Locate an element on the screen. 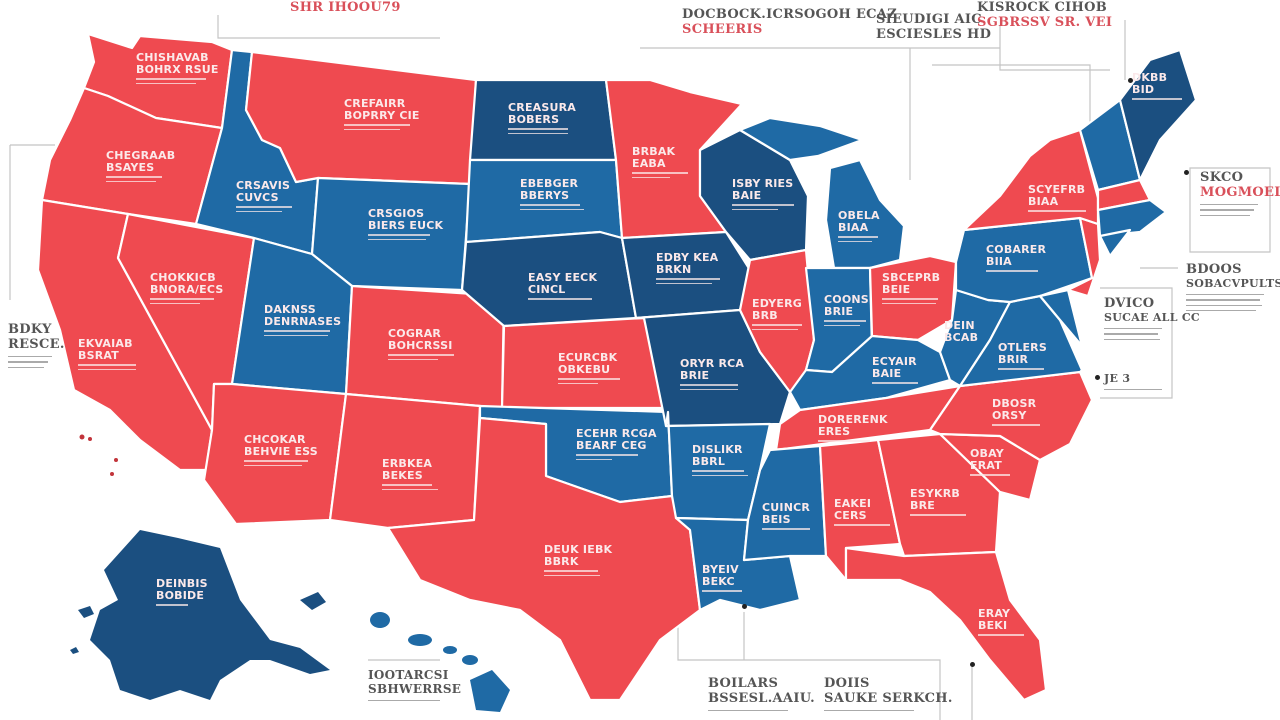  callout-subtitle: SOBACVPULTS is located at coordinates (1233, 283).